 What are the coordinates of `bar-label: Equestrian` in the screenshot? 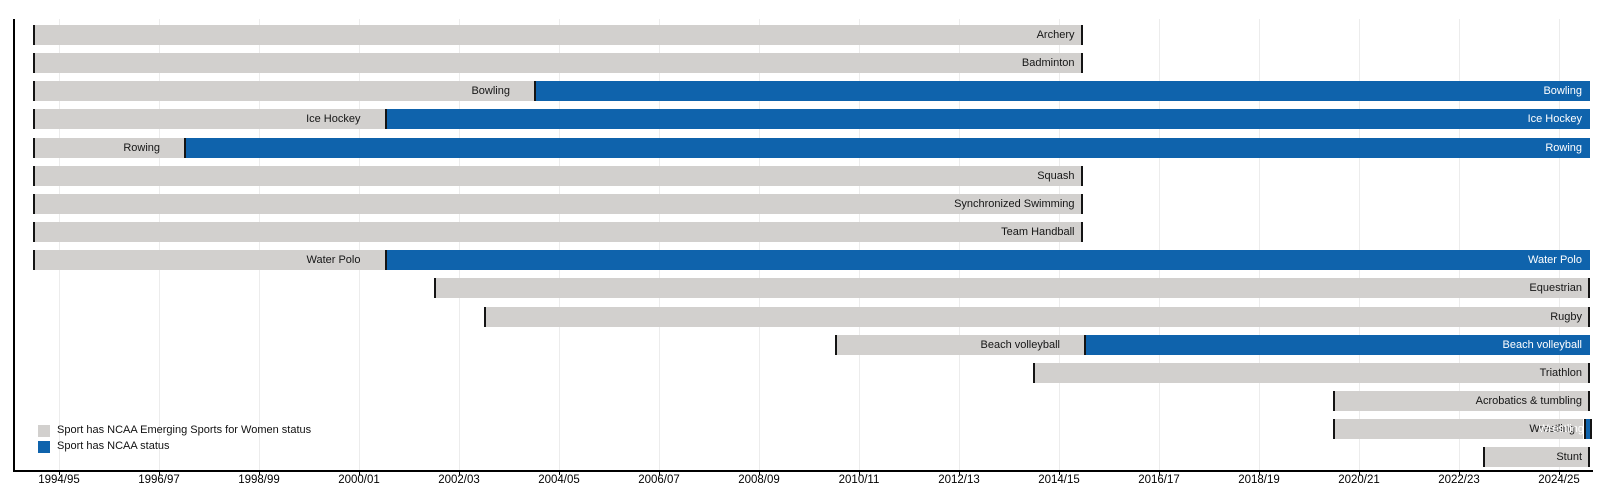 It's located at (1555, 288).